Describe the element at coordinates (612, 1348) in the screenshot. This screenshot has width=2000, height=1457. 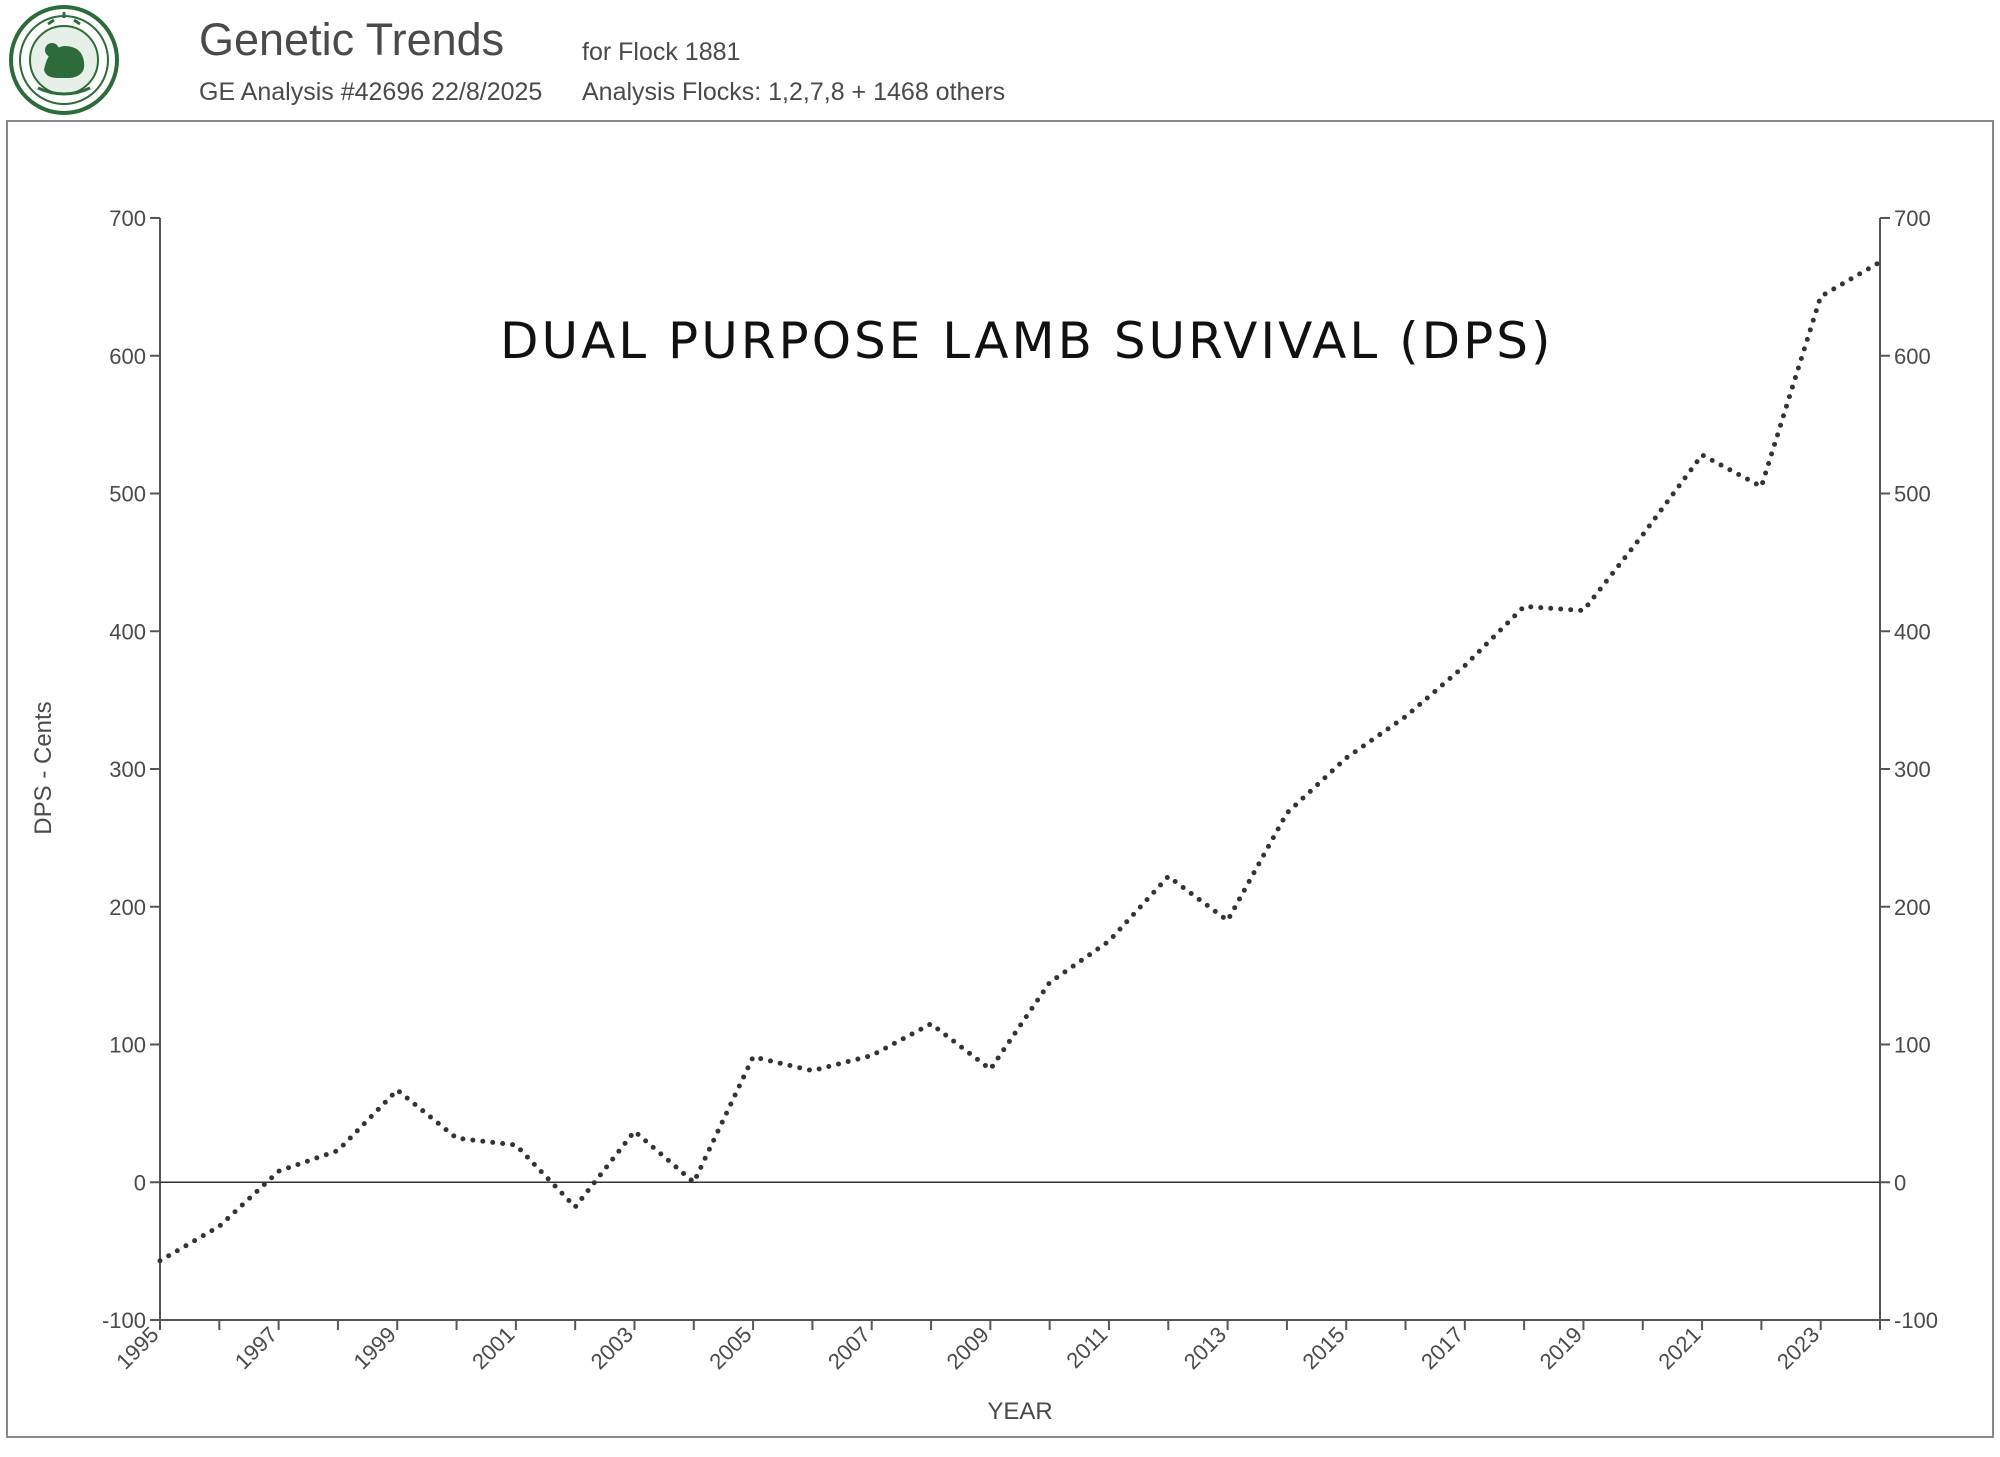
I see `x-tick-label: 2003` at that location.